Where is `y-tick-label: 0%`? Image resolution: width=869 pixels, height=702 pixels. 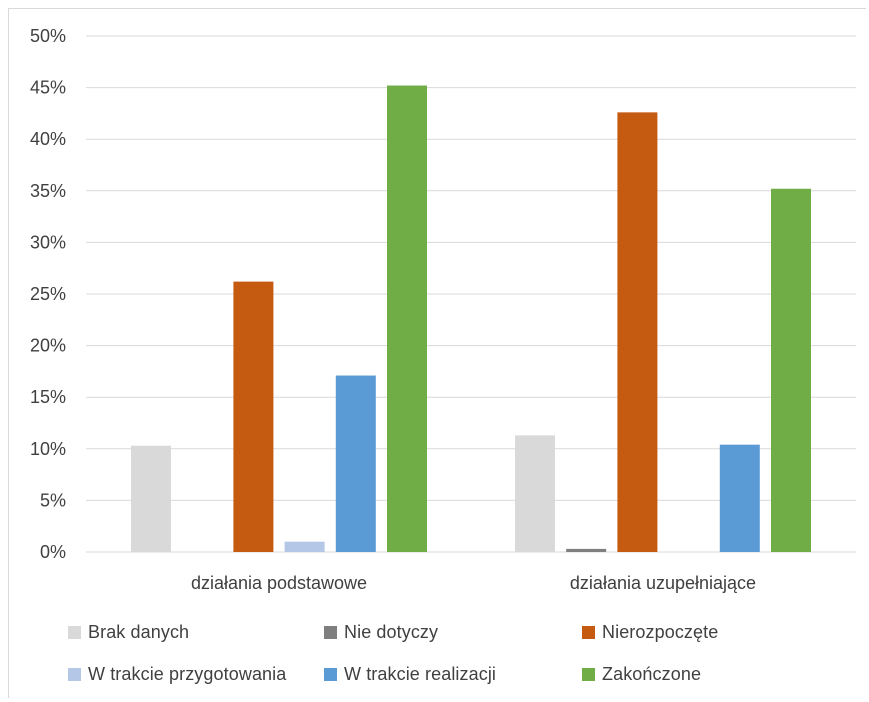
y-tick-label: 0% is located at coordinates (53, 552).